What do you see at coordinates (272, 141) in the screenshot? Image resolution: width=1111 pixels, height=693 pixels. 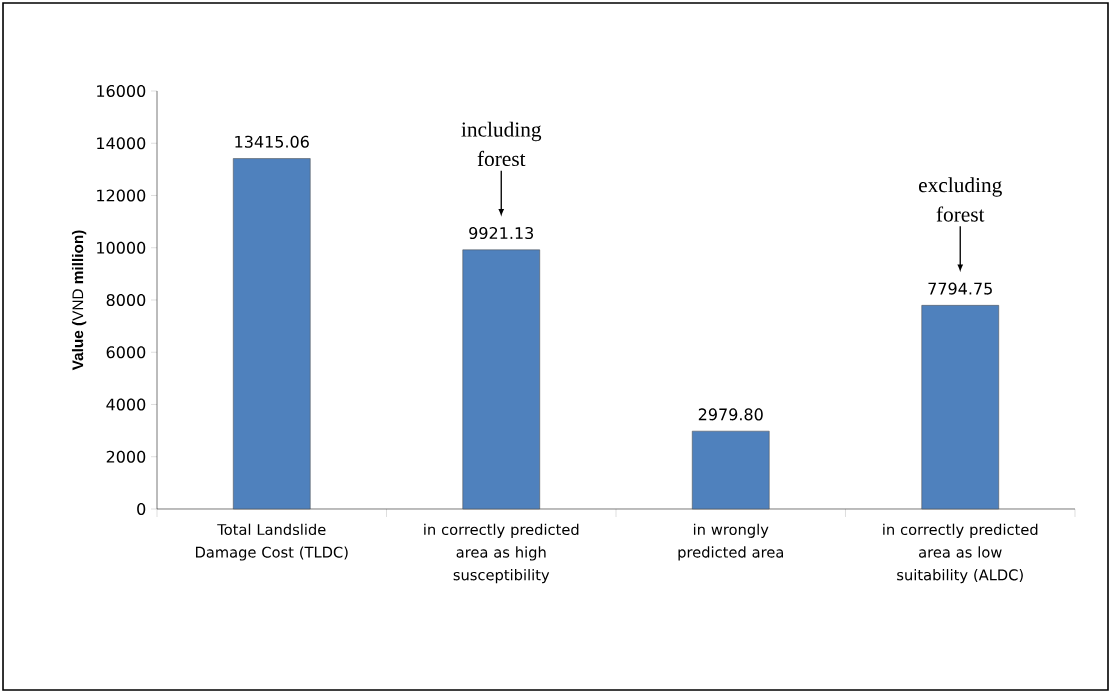 I see `data-label: 13415.06` at bounding box center [272, 141].